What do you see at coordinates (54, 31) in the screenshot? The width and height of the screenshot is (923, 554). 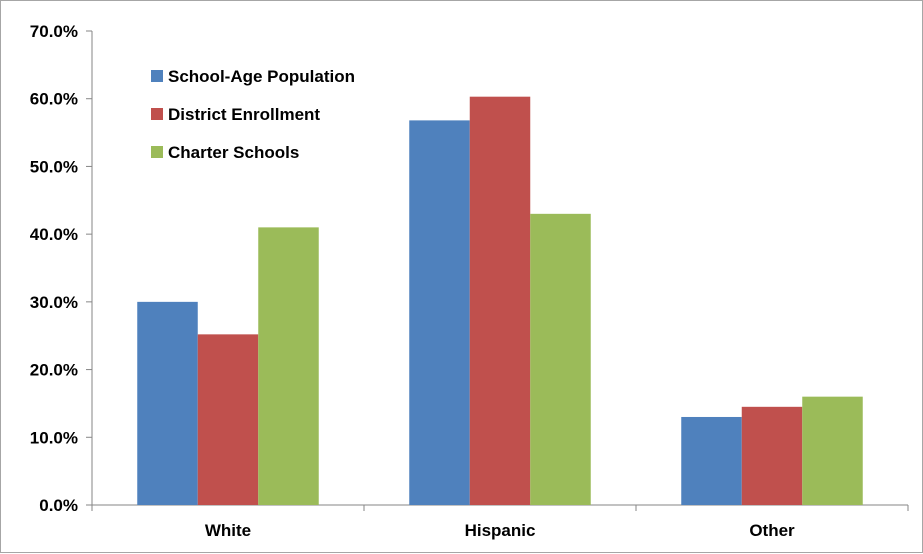 I see `y-tick-label: 70.0%` at bounding box center [54, 31].